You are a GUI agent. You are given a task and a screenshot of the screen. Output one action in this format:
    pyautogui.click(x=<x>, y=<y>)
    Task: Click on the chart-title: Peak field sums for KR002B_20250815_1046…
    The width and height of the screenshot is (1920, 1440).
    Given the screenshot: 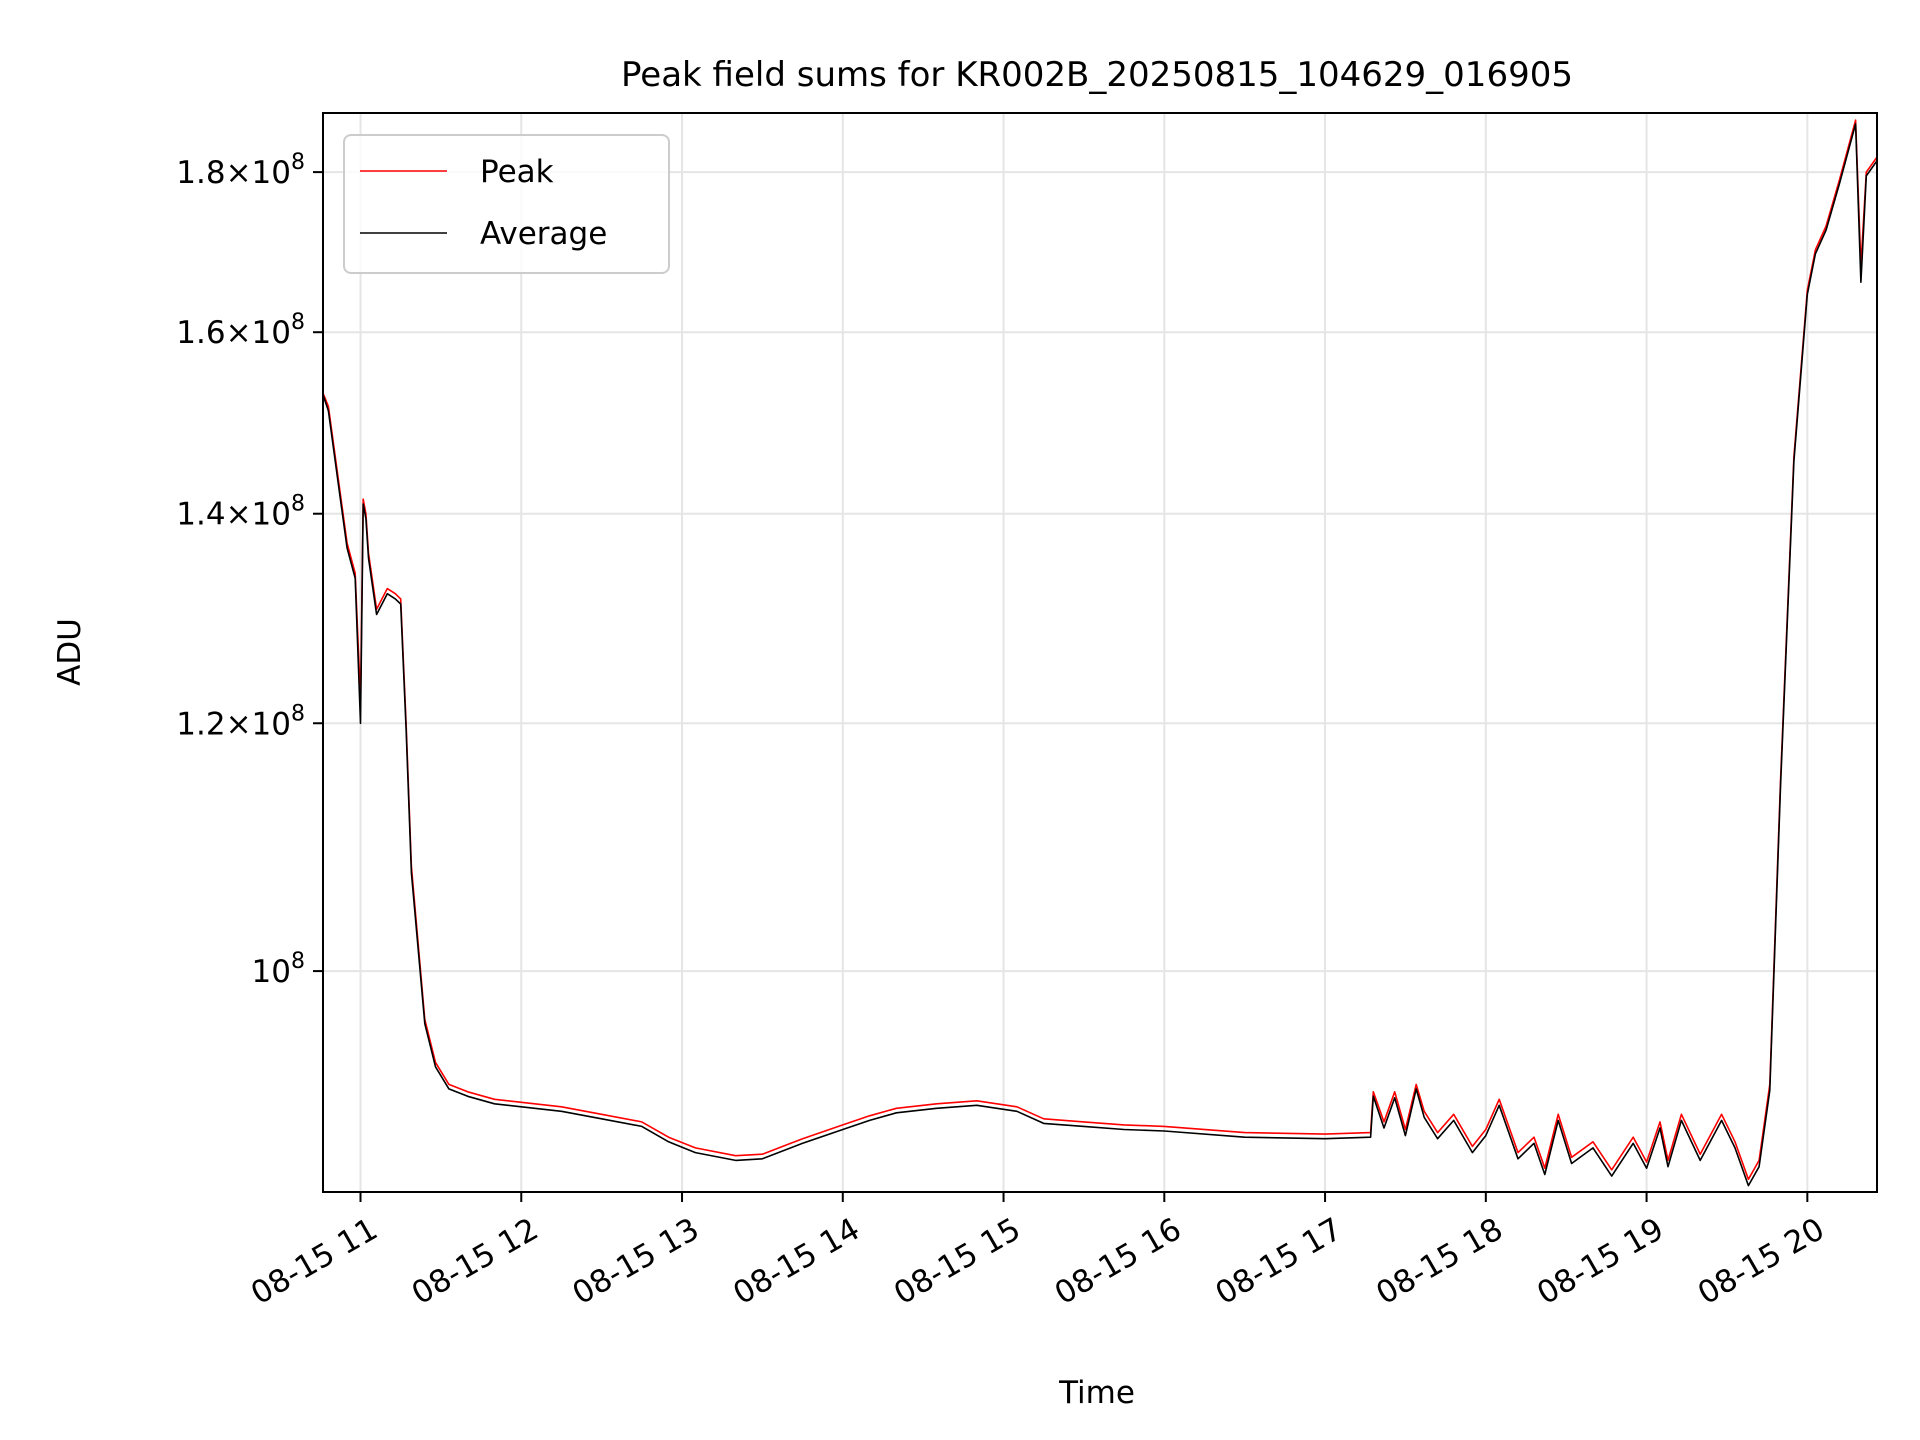 What is the action you would take?
    pyautogui.click(x=1097, y=75)
    